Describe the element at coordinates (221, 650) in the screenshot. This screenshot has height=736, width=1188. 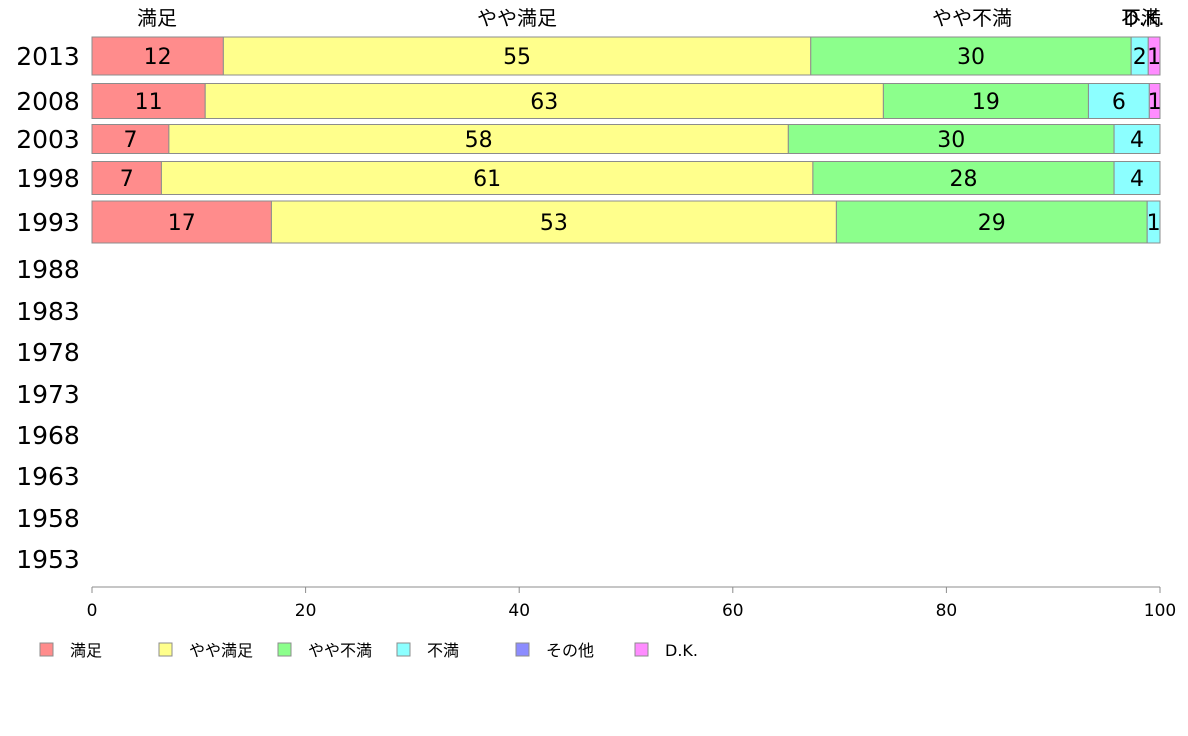
I see `legend-label: やや満足` at that location.